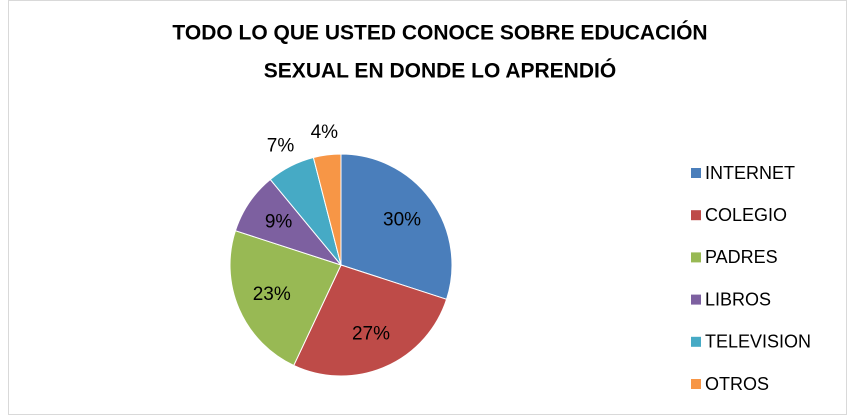 The image size is (848, 416). What do you see at coordinates (325, 132) in the screenshot?
I see `data-label: 4%` at bounding box center [325, 132].